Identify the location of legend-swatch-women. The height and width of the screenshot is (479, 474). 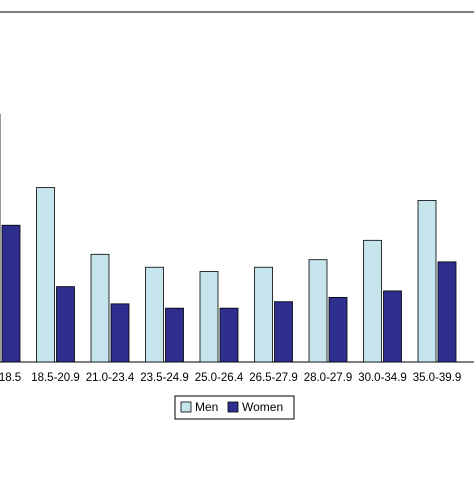
(233, 407).